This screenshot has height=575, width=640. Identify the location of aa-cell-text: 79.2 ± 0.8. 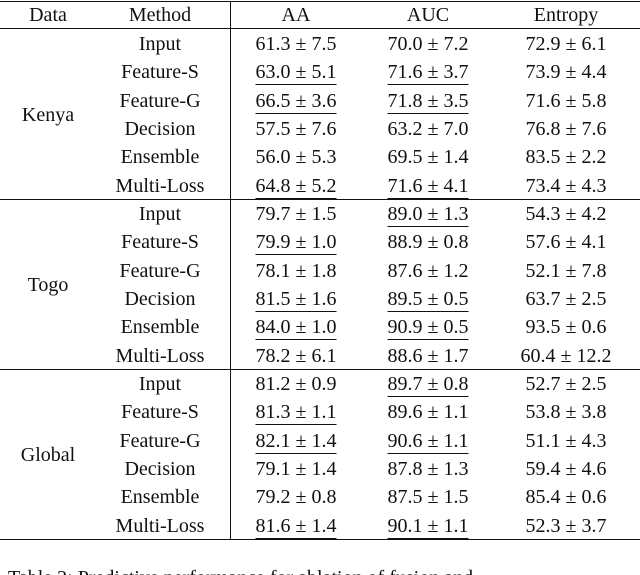
(296, 497).